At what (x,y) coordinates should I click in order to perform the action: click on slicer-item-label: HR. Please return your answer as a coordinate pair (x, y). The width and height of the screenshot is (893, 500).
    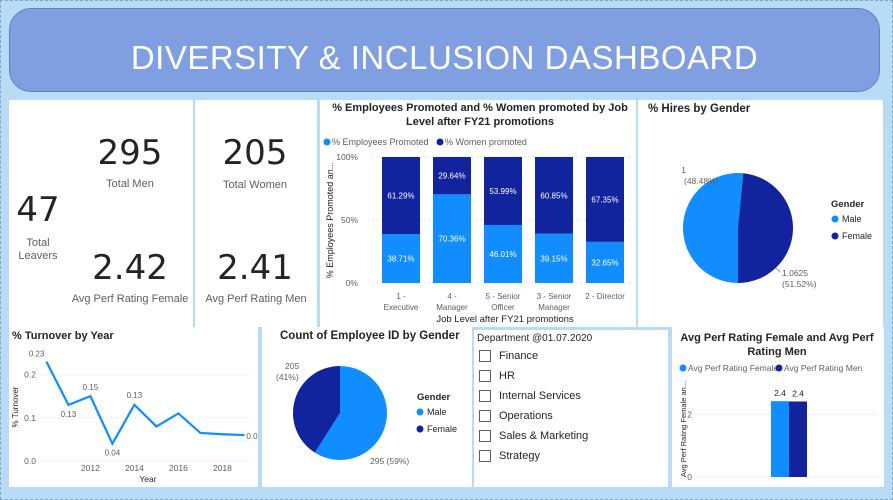
    Looking at the image, I should click on (507, 376).